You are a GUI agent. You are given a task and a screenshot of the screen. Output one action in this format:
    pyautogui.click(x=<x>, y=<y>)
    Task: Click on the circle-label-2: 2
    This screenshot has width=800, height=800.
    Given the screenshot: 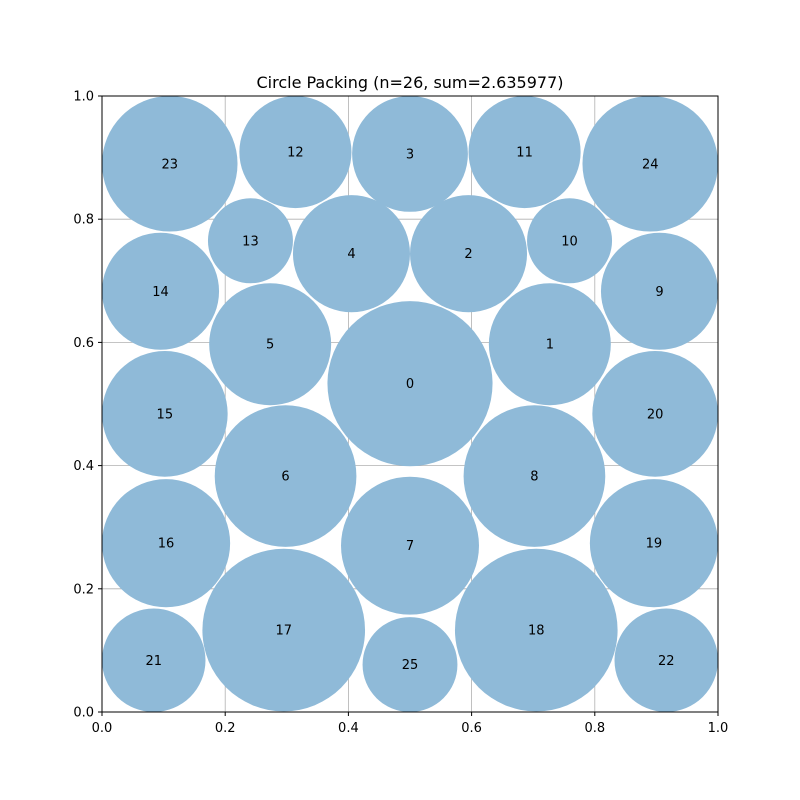 What is the action you would take?
    pyautogui.click(x=468, y=254)
    